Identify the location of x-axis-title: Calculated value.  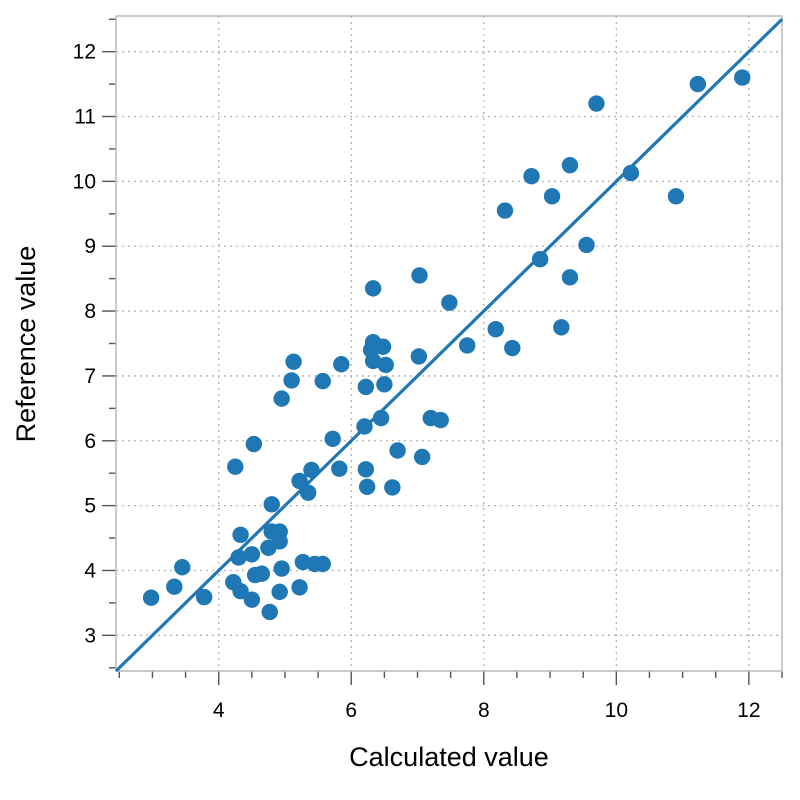
(449, 757).